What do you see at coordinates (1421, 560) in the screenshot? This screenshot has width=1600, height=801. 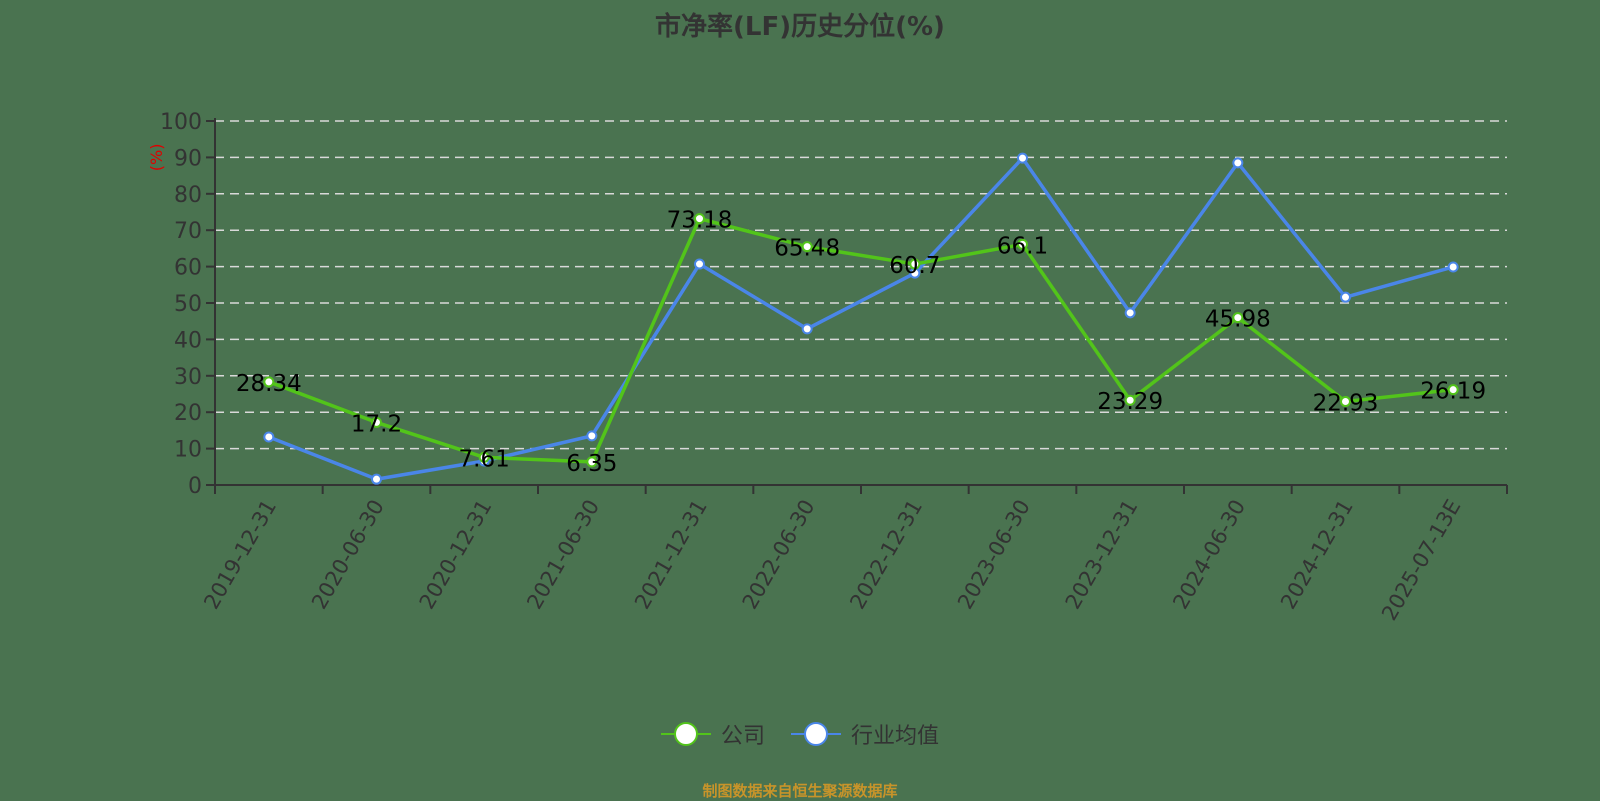 I see `x-tick-label: 2025-07-13E` at bounding box center [1421, 560].